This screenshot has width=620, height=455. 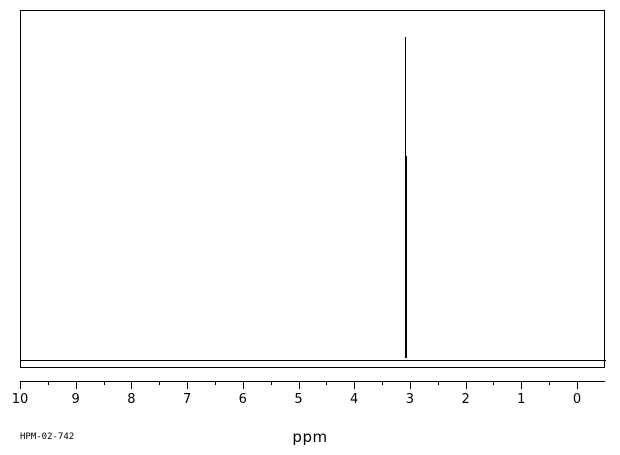 I want to click on axis-tick-label: 5, so click(x=298, y=399).